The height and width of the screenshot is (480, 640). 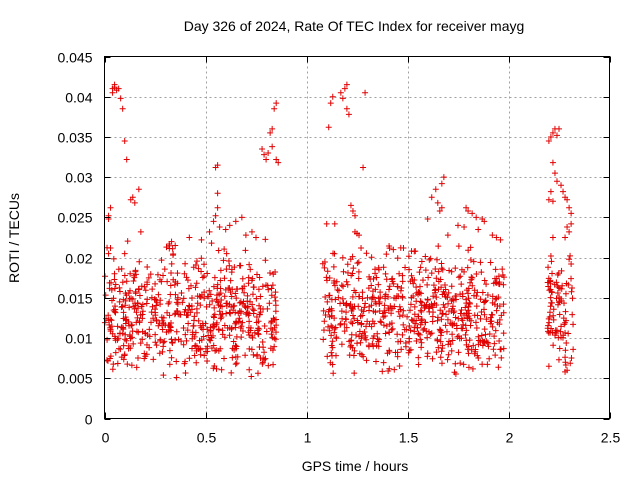 What do you see at coordinates (74, 299) in the screenshot?
I see `y-tick-label: 0.015` at bounding box center [74, 299].